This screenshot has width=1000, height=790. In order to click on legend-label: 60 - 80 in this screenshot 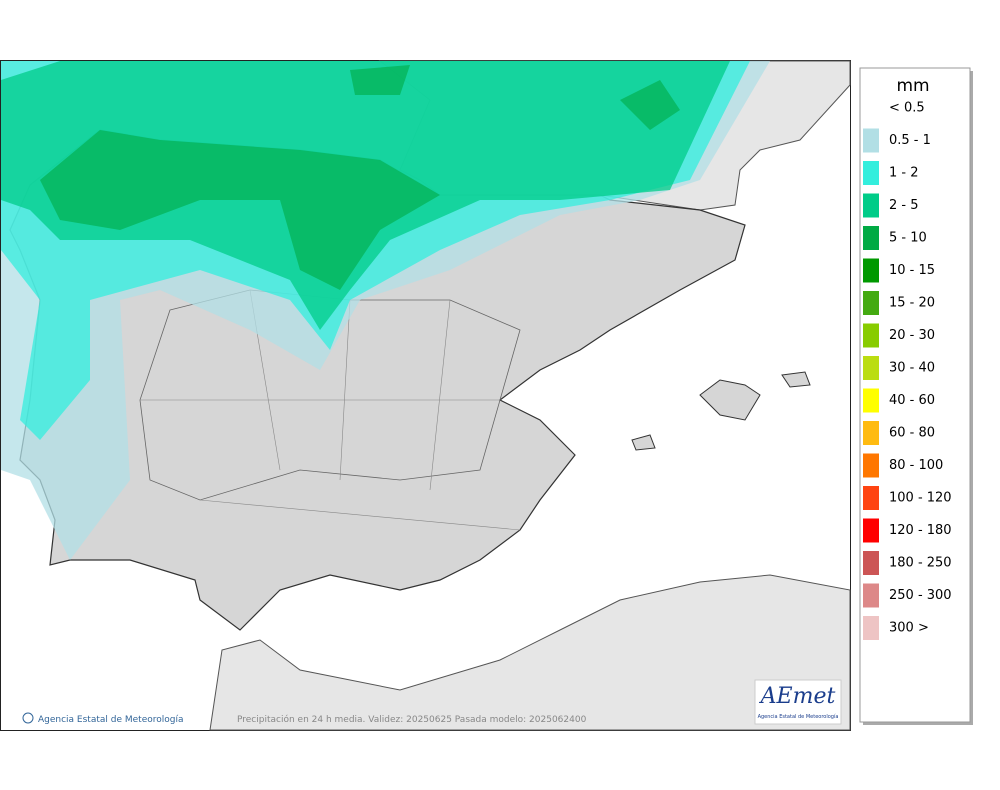, I will do `click(912, 433)`.